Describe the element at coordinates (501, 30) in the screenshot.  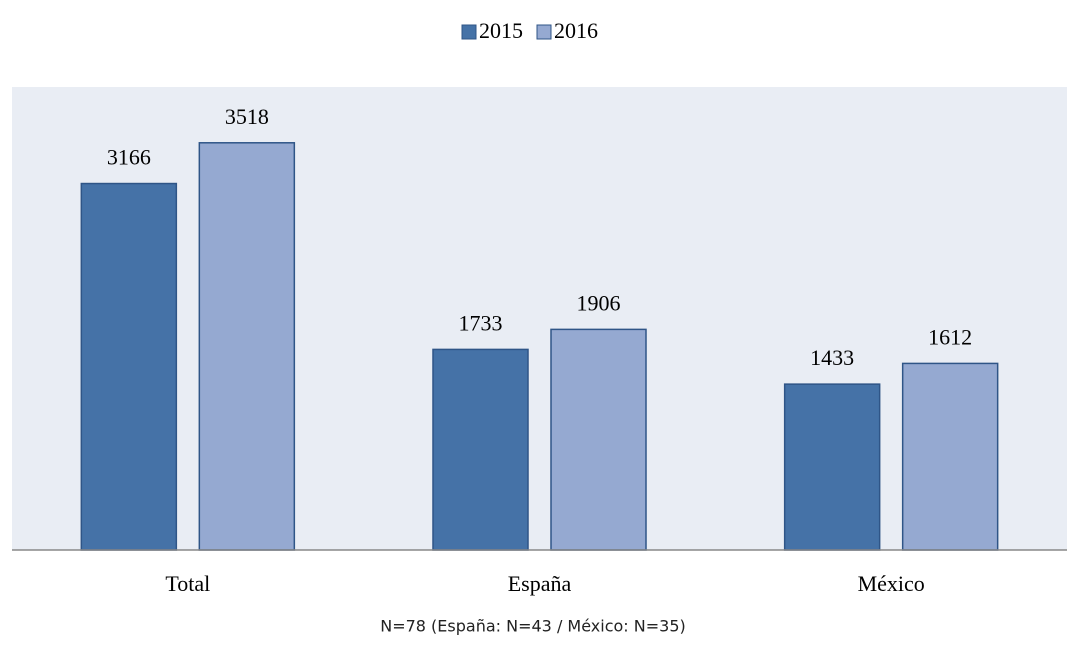
I see `legend-label: 2015` at that location.